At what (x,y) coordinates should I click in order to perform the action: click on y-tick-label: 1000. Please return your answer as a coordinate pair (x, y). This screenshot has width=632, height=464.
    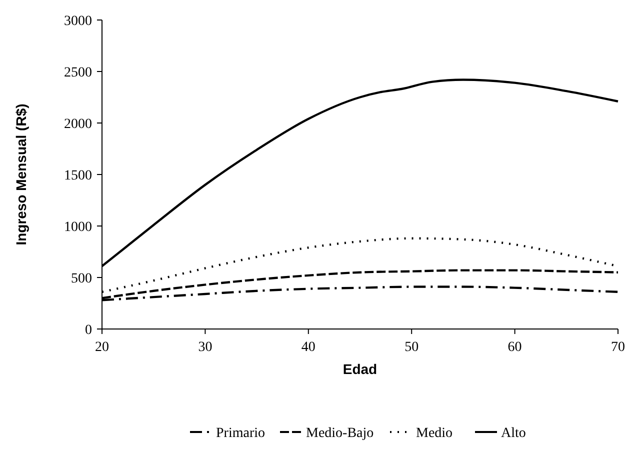
    Looking at the image, I should click on (78, 227).